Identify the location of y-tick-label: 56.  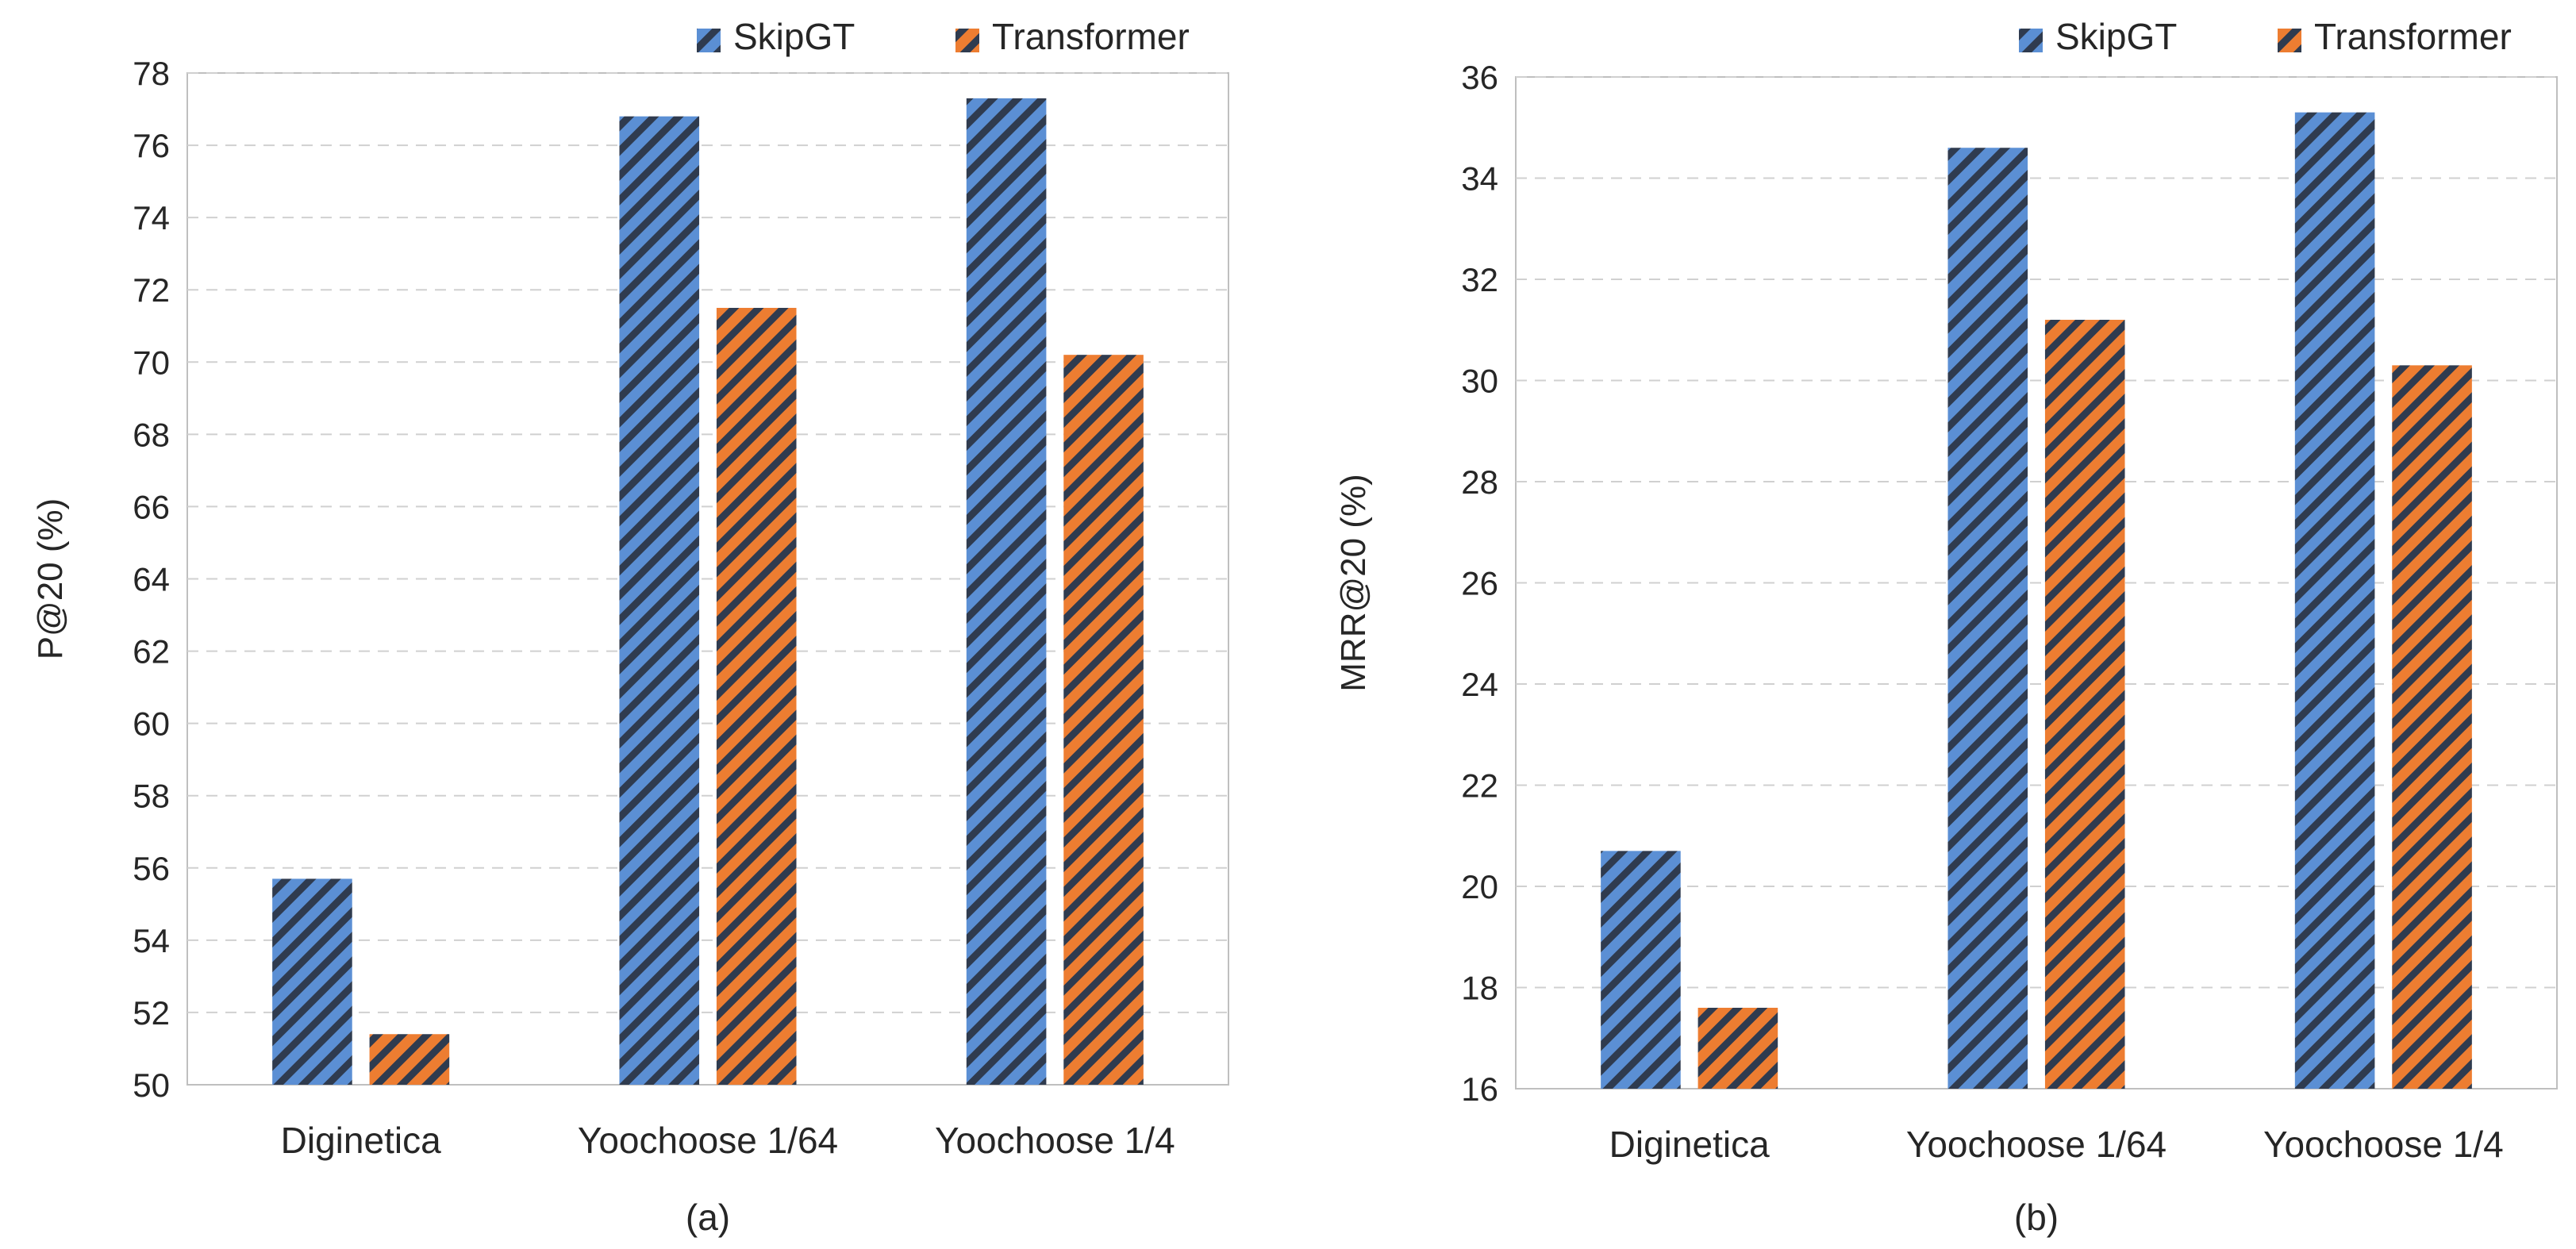
(151, 868).